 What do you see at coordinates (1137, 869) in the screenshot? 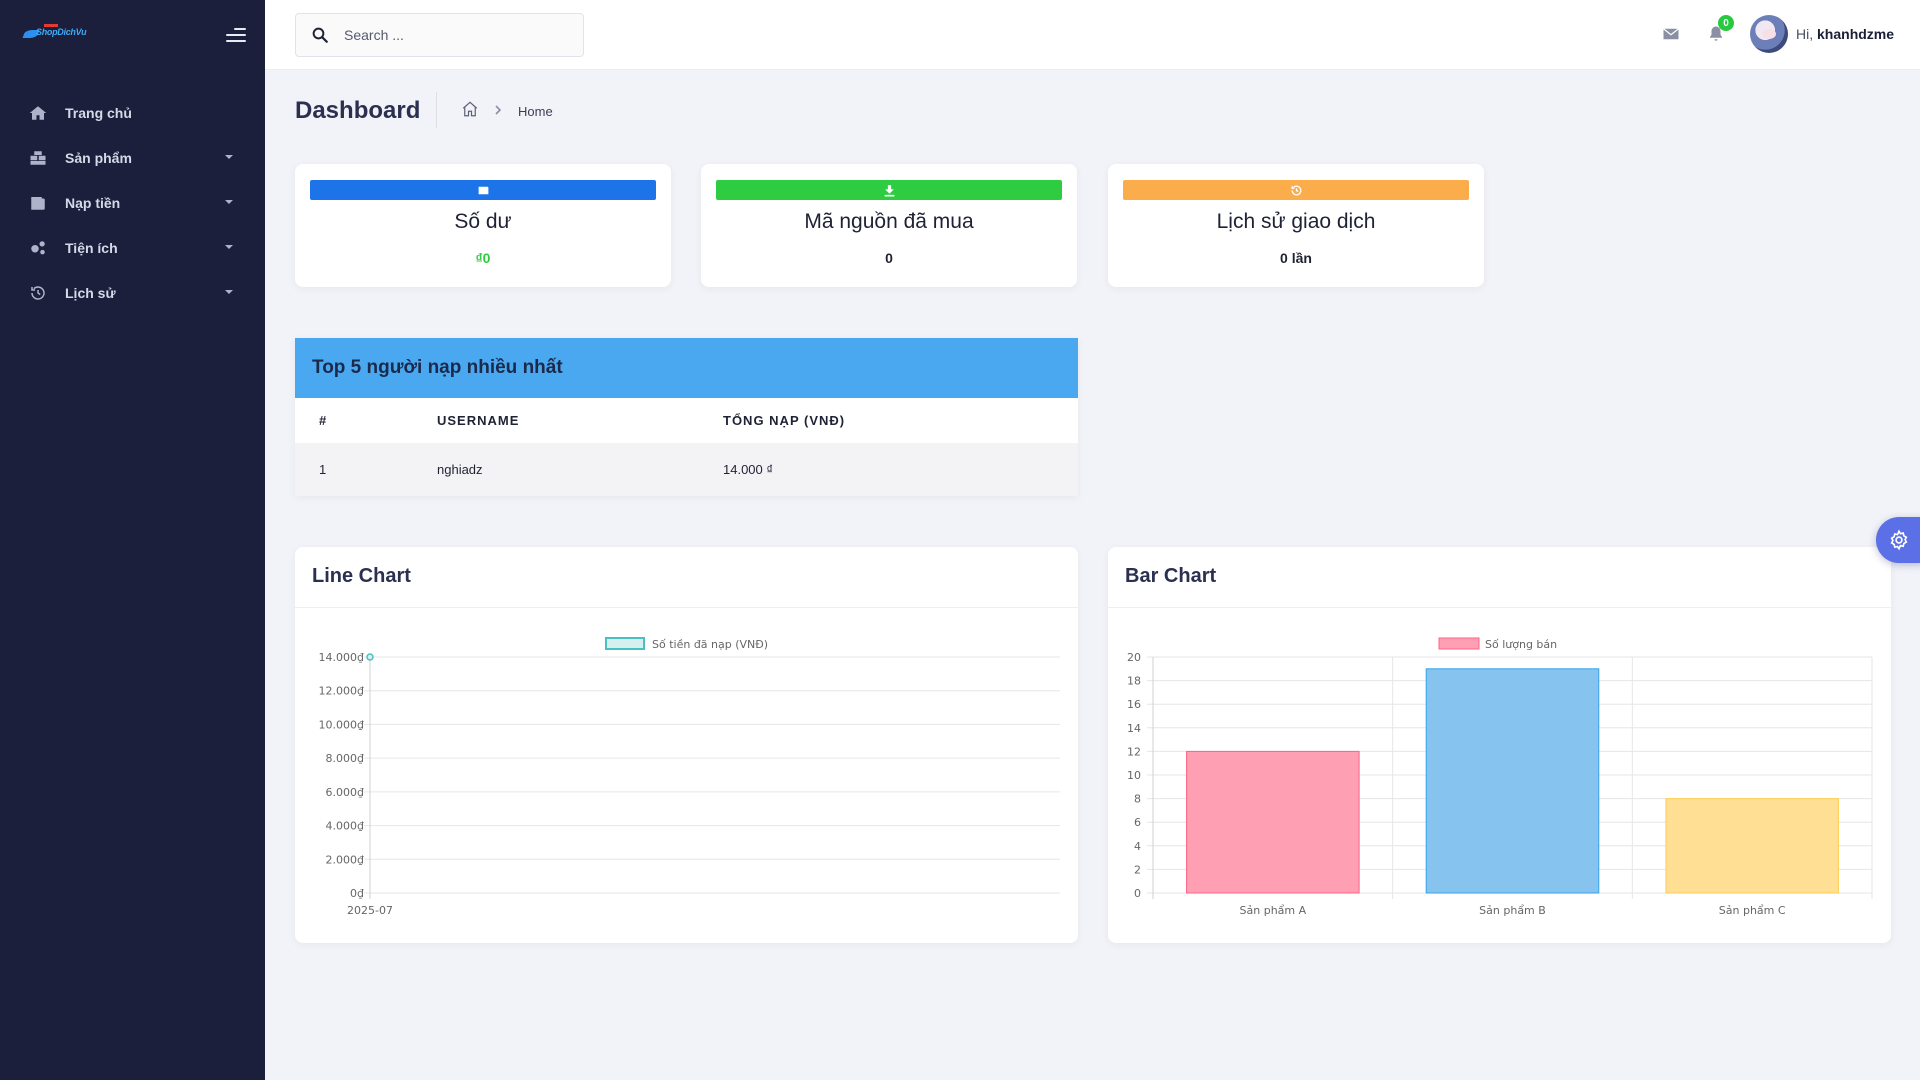
I see `y-tick-label: 2` at bounding box center [1137, 869].